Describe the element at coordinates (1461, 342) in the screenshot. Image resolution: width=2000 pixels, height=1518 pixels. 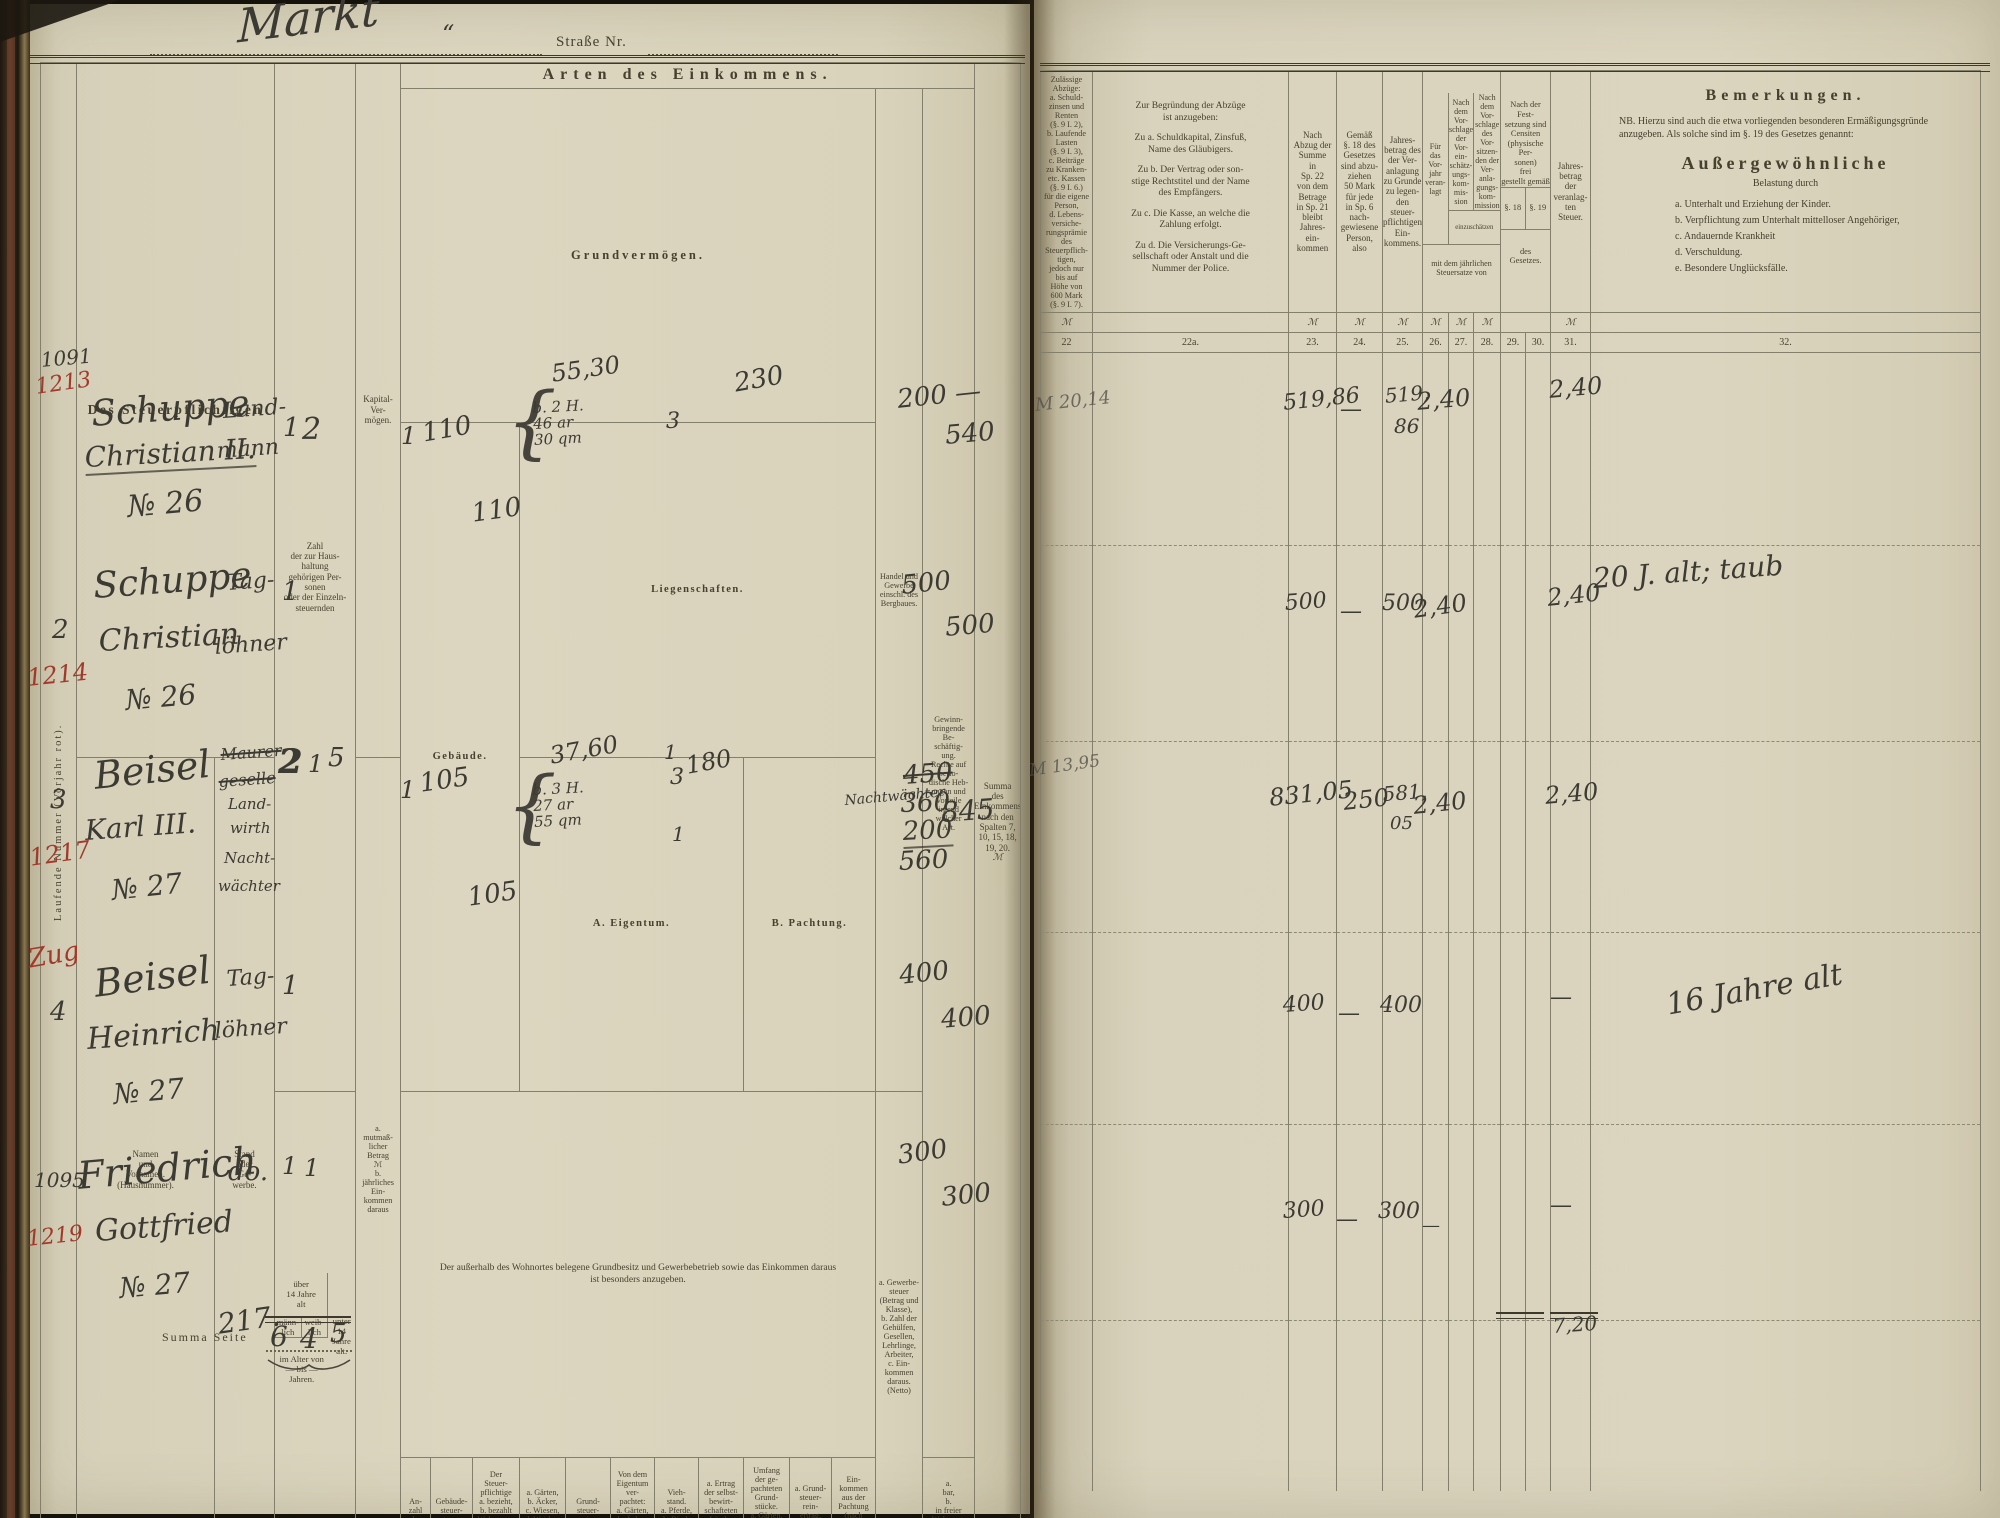
I see `table-cell: 27.` at that location.